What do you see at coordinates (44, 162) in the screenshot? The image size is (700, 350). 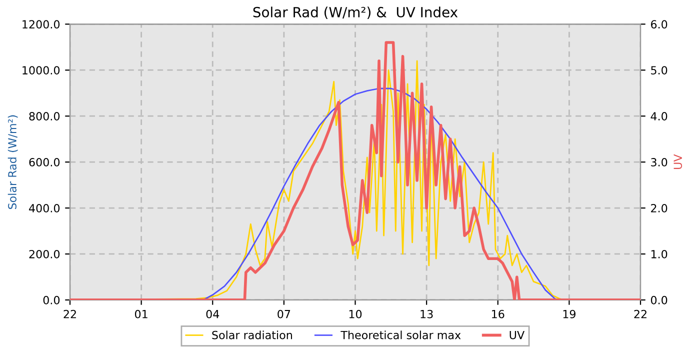 I see `y-tick-label: 600.0` at bounding box center [44, 162].